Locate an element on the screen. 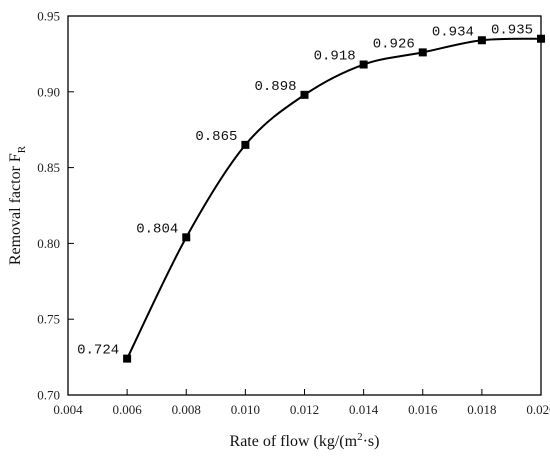 The image size is (550, 457). x-tick-label: 0.016 is located at coordinates (423, 409).